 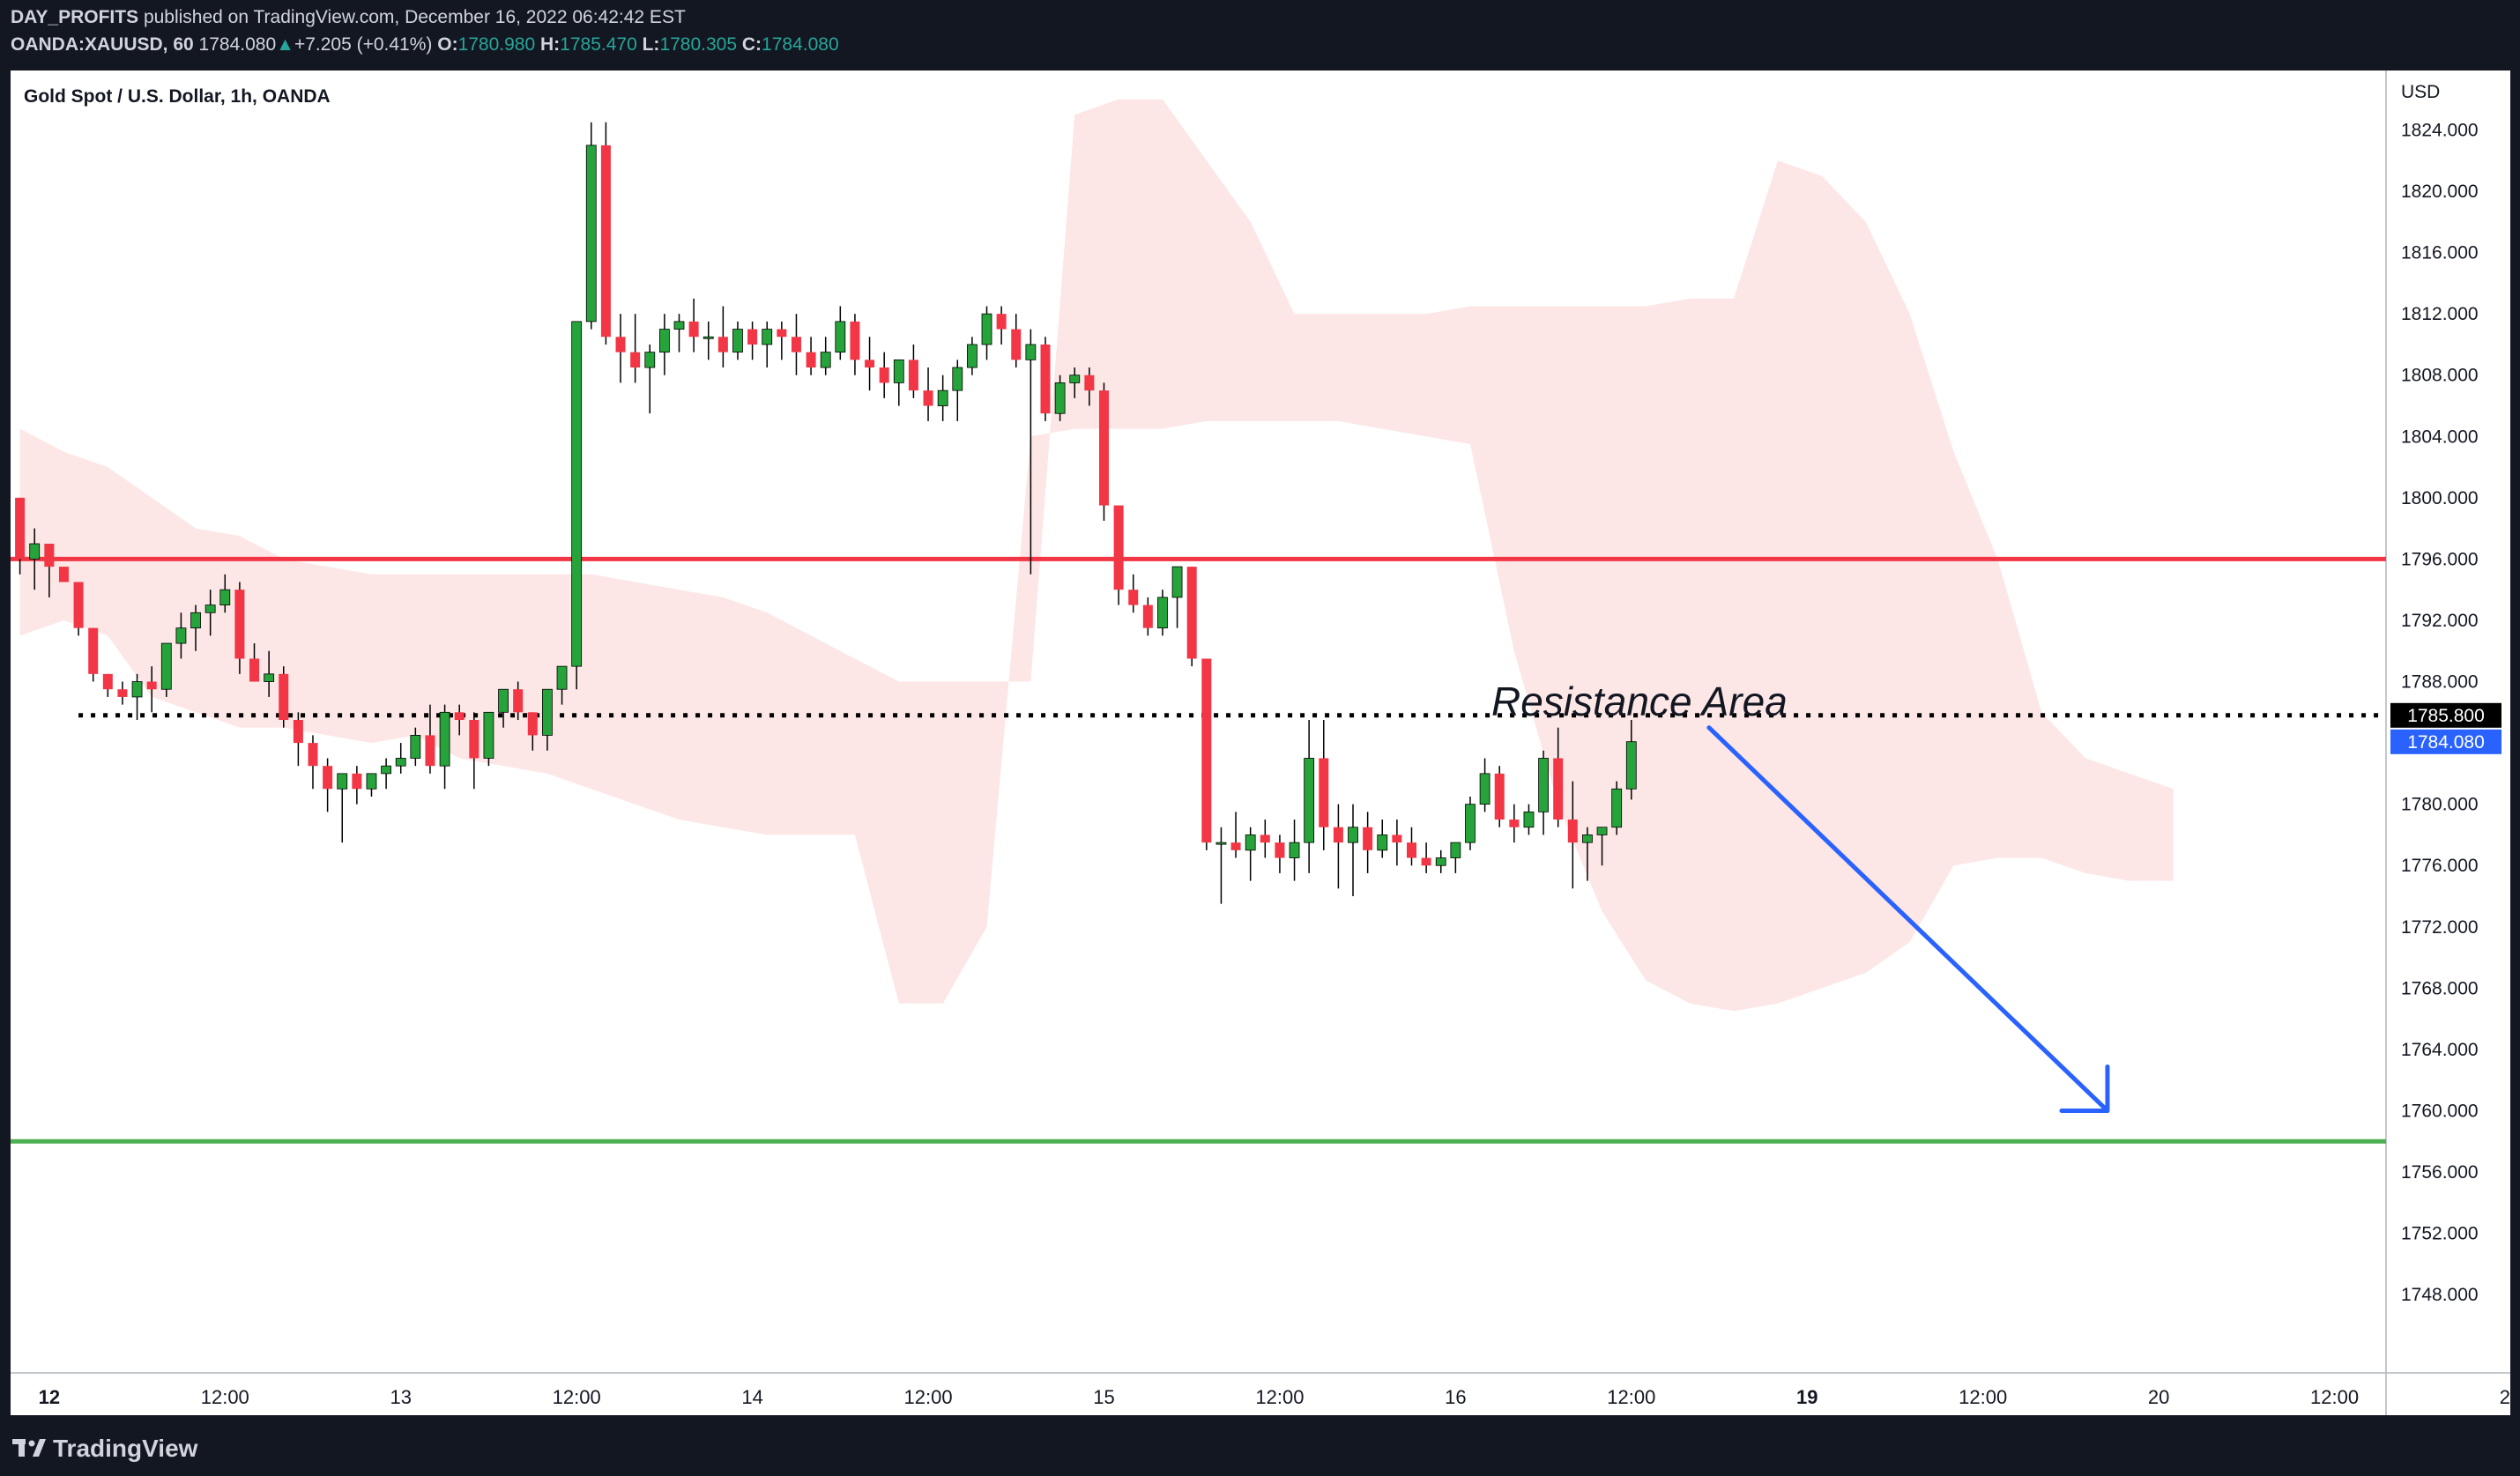 I want to click on price-tick-label: 1760.000, so click(x=2440, y=1111).